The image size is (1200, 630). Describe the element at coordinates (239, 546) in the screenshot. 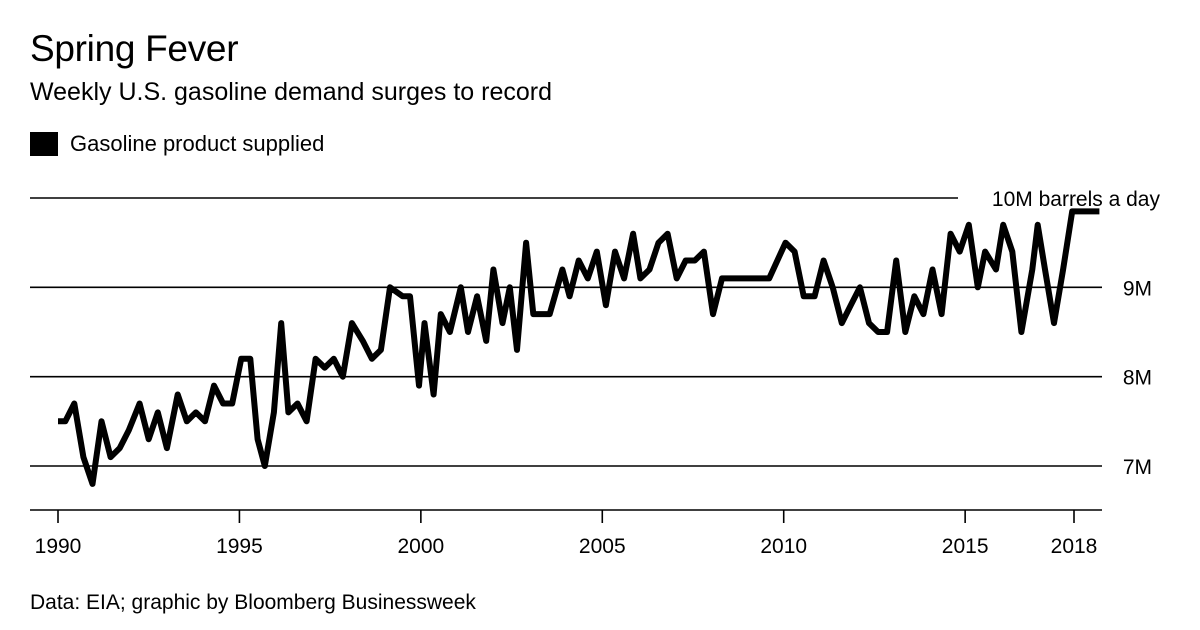

I see `x-tick-label-1995: 1995` at that location.